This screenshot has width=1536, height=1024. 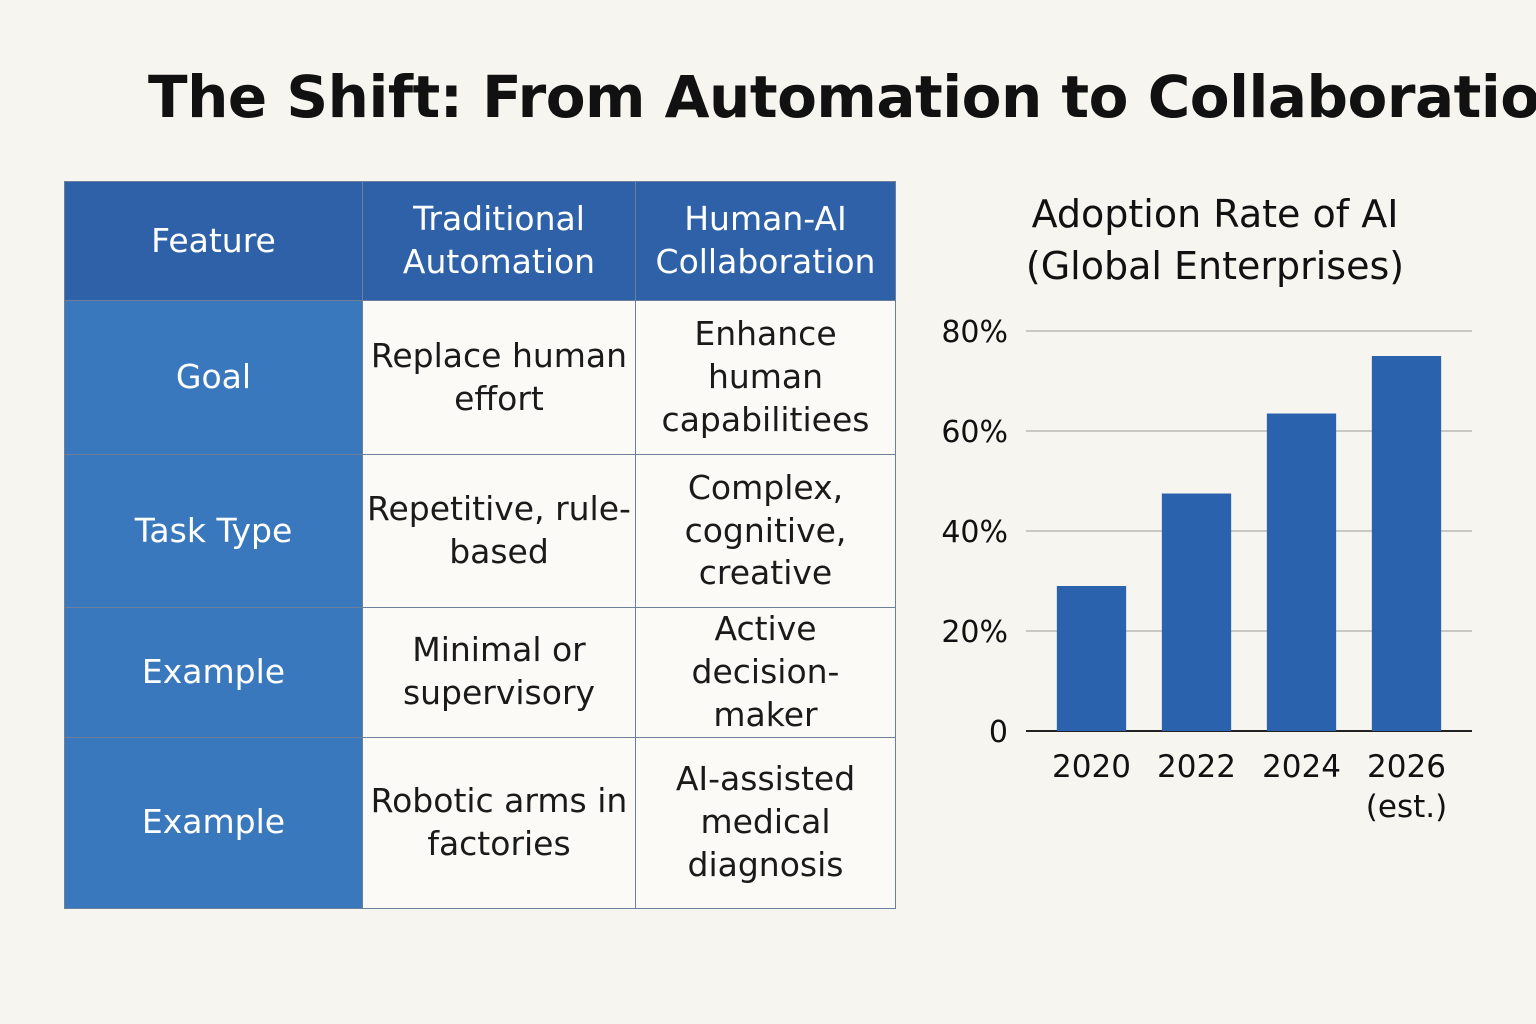 What do you see at coordinates (1196, 767) in the screenshot?
I see `x-tick-label: 2022` at bounding box center [1196, 767].